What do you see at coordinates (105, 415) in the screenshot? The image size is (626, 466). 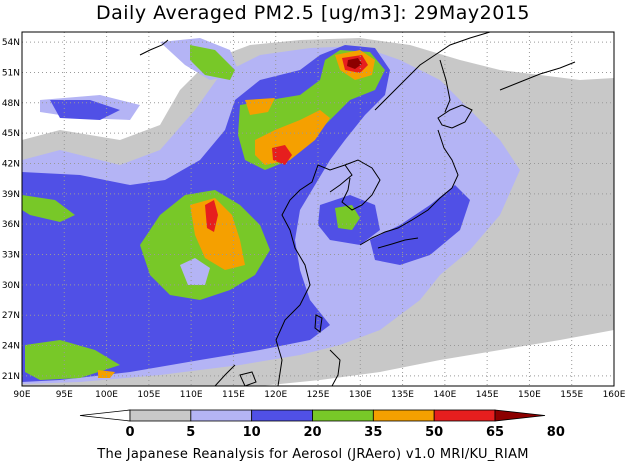 I see `colorbar-left-arrow` at bounding box center [105, 415].